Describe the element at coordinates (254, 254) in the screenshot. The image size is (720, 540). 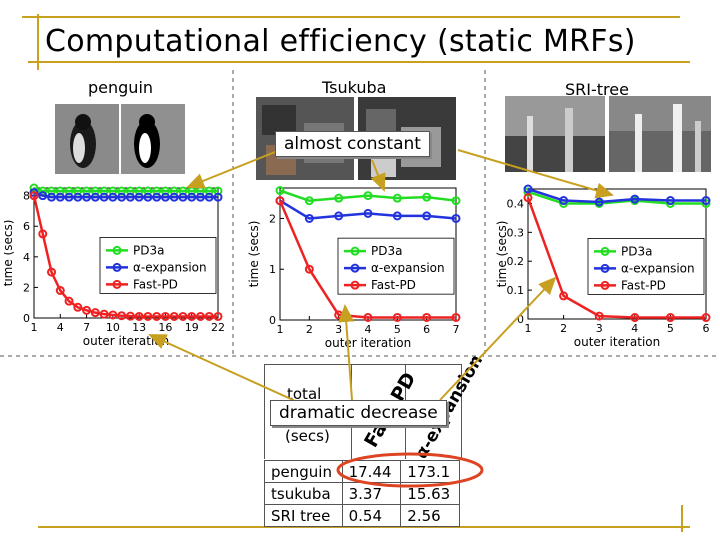
I see `y-axis-label: time (secs)` at that location.